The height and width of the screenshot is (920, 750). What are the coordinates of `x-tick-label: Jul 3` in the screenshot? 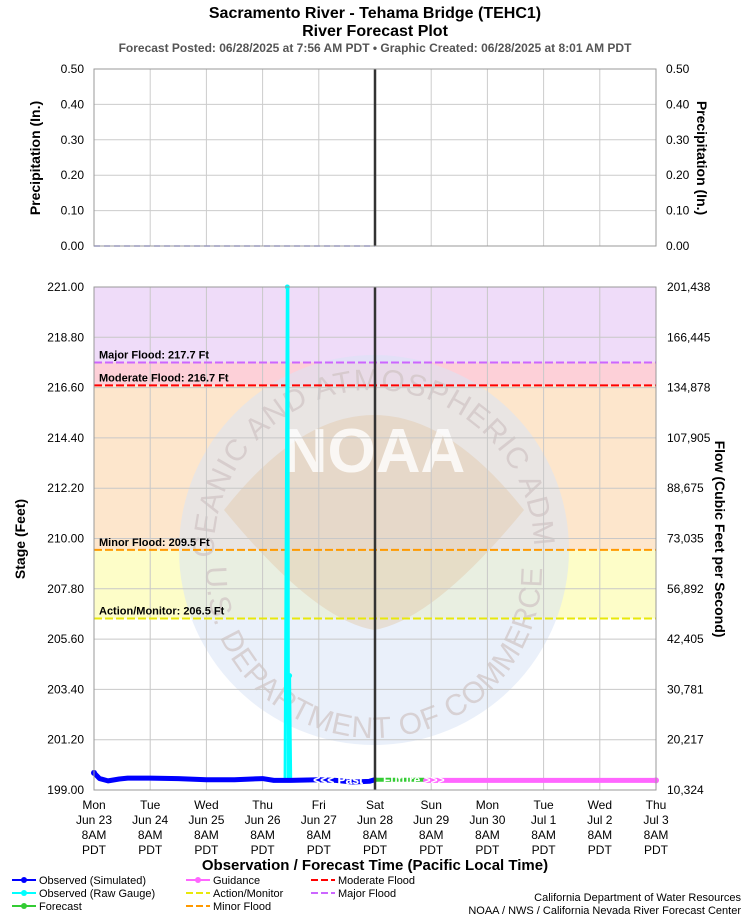 It's located at (656, 820).